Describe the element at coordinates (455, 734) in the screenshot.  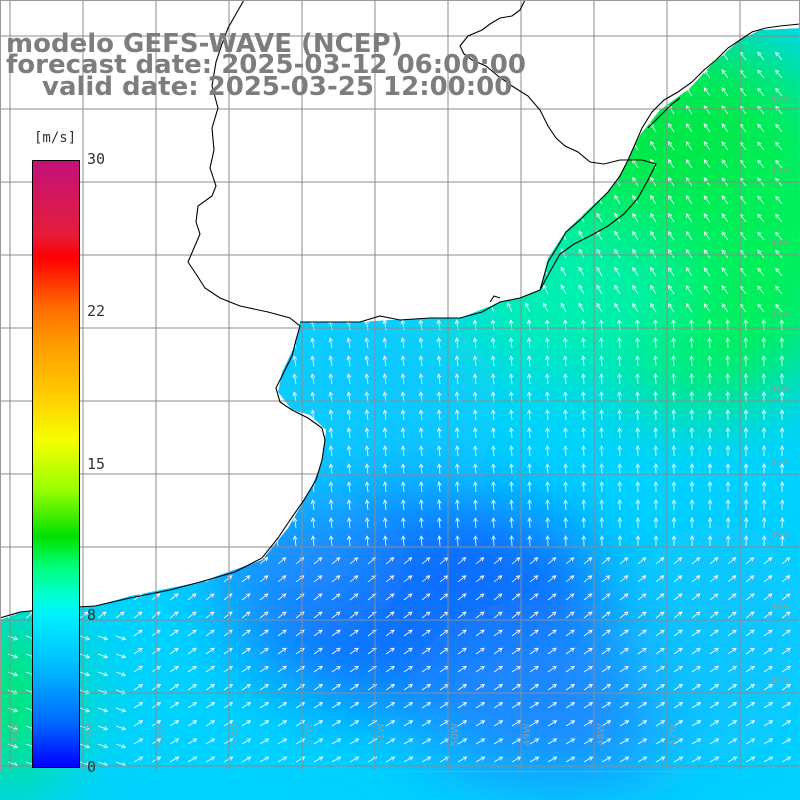
I see `lon-label-50w: 50W` at that location.